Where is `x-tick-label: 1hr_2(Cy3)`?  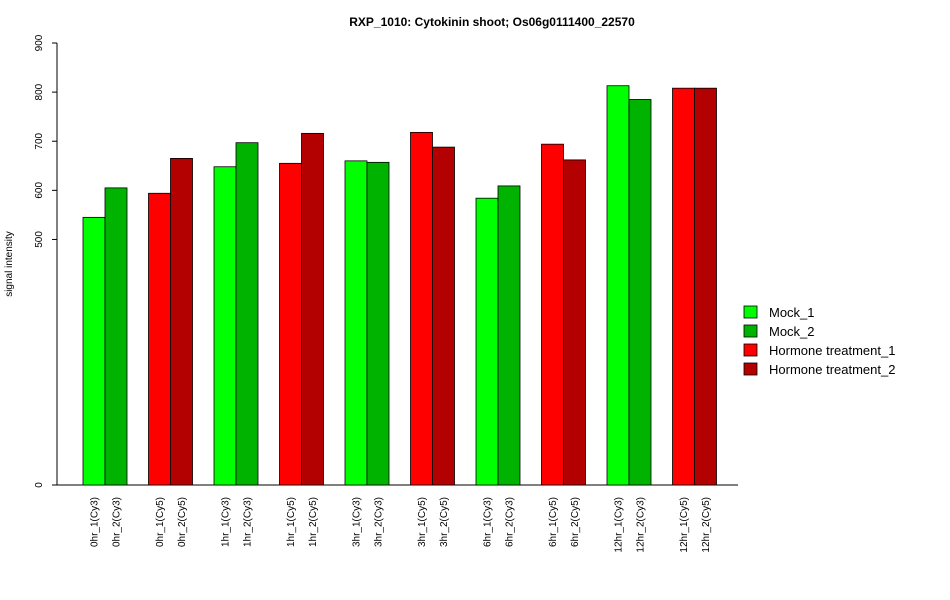 x-tick-label: 1hr_2(Cy3) is located at coordinates (248, 522).